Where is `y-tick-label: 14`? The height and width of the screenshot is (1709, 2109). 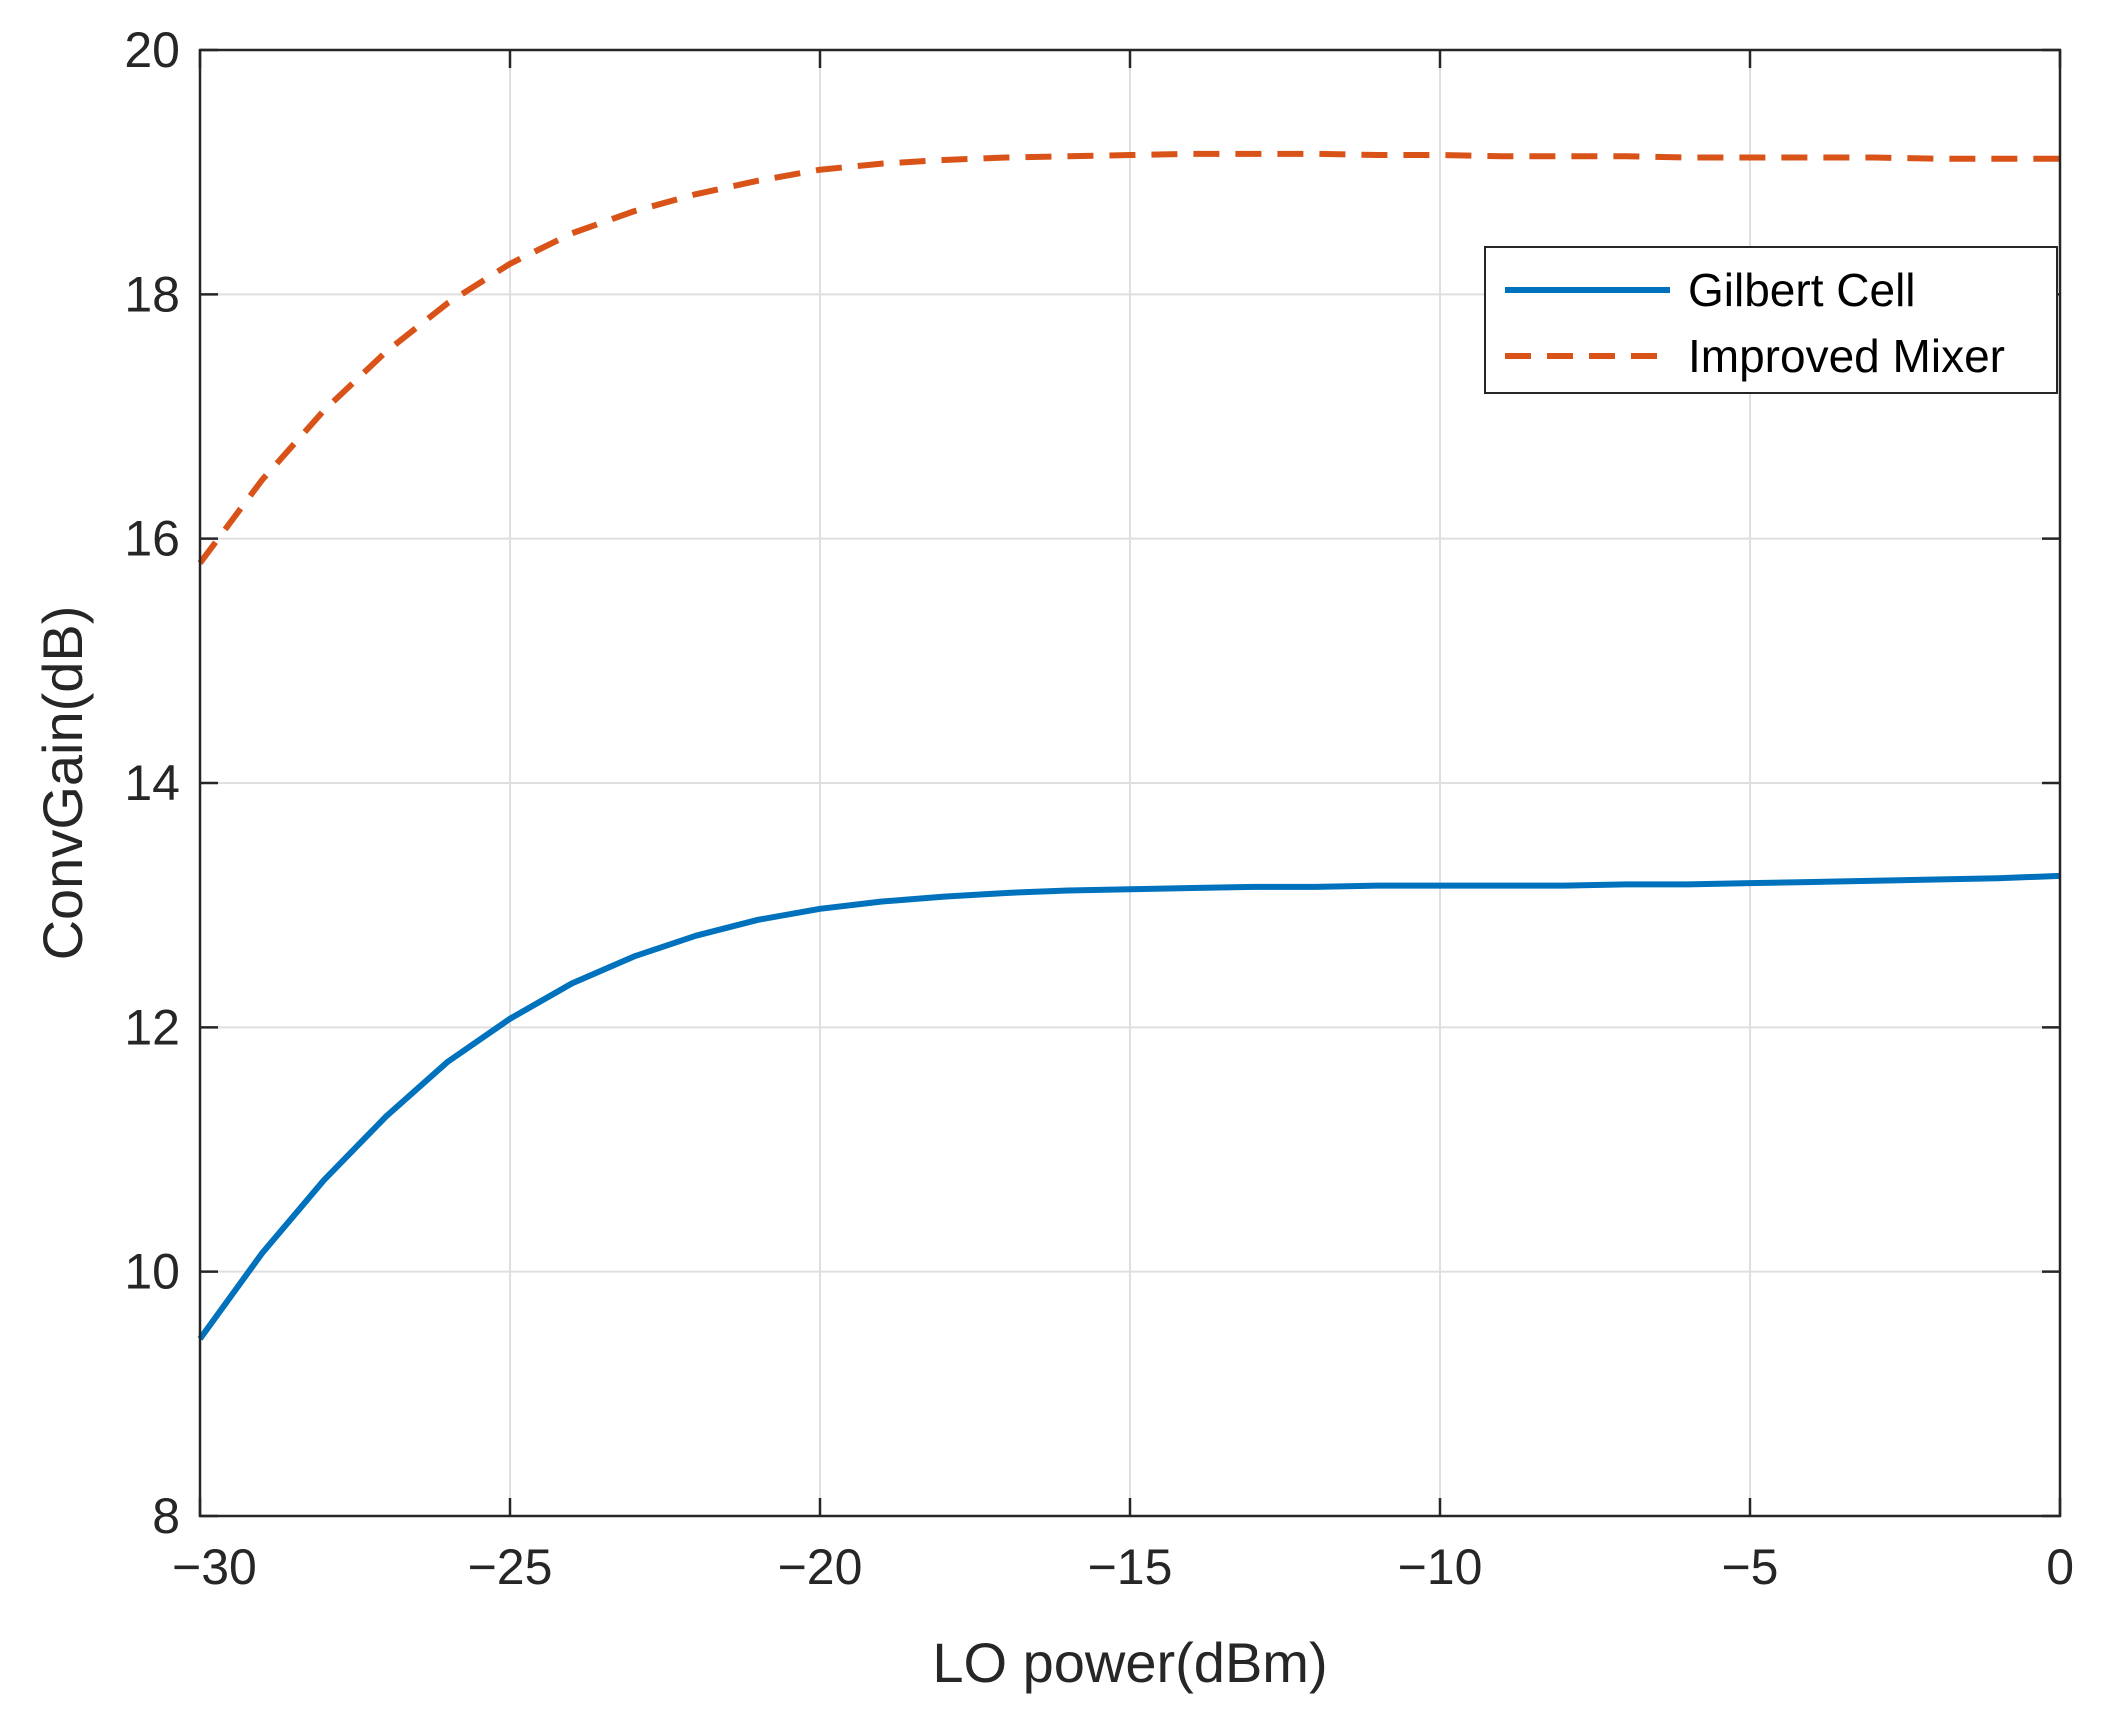
y-tick-label: 14 is located at coordinates (152, 783).